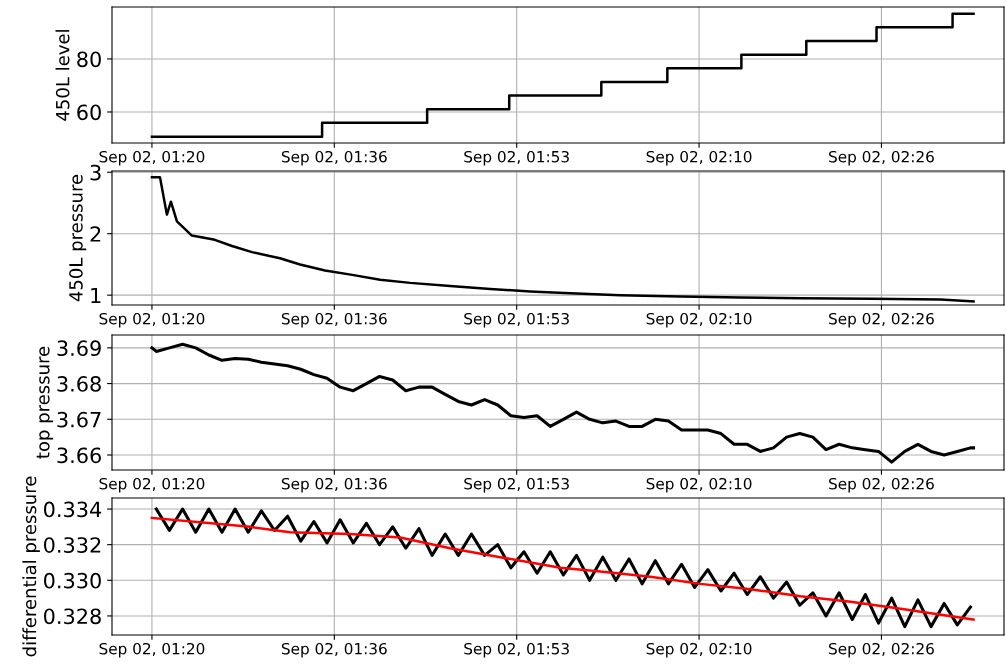  I want to click on y-tick-label: 0.332, so click(72, 545).